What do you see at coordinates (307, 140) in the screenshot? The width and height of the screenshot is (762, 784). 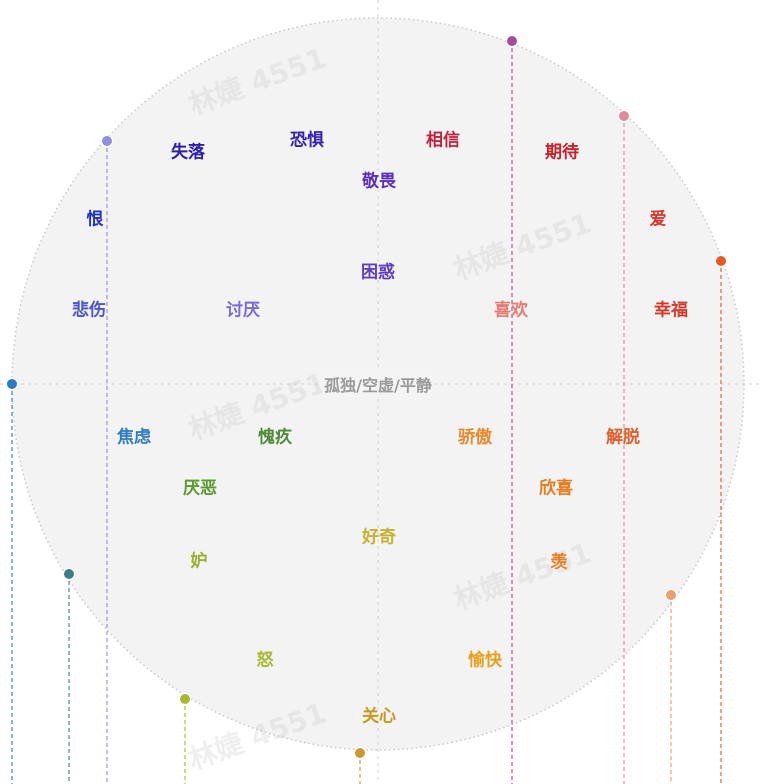 I see `emotion-label-kongju: 恐惧` at bounding box center [307, 140].